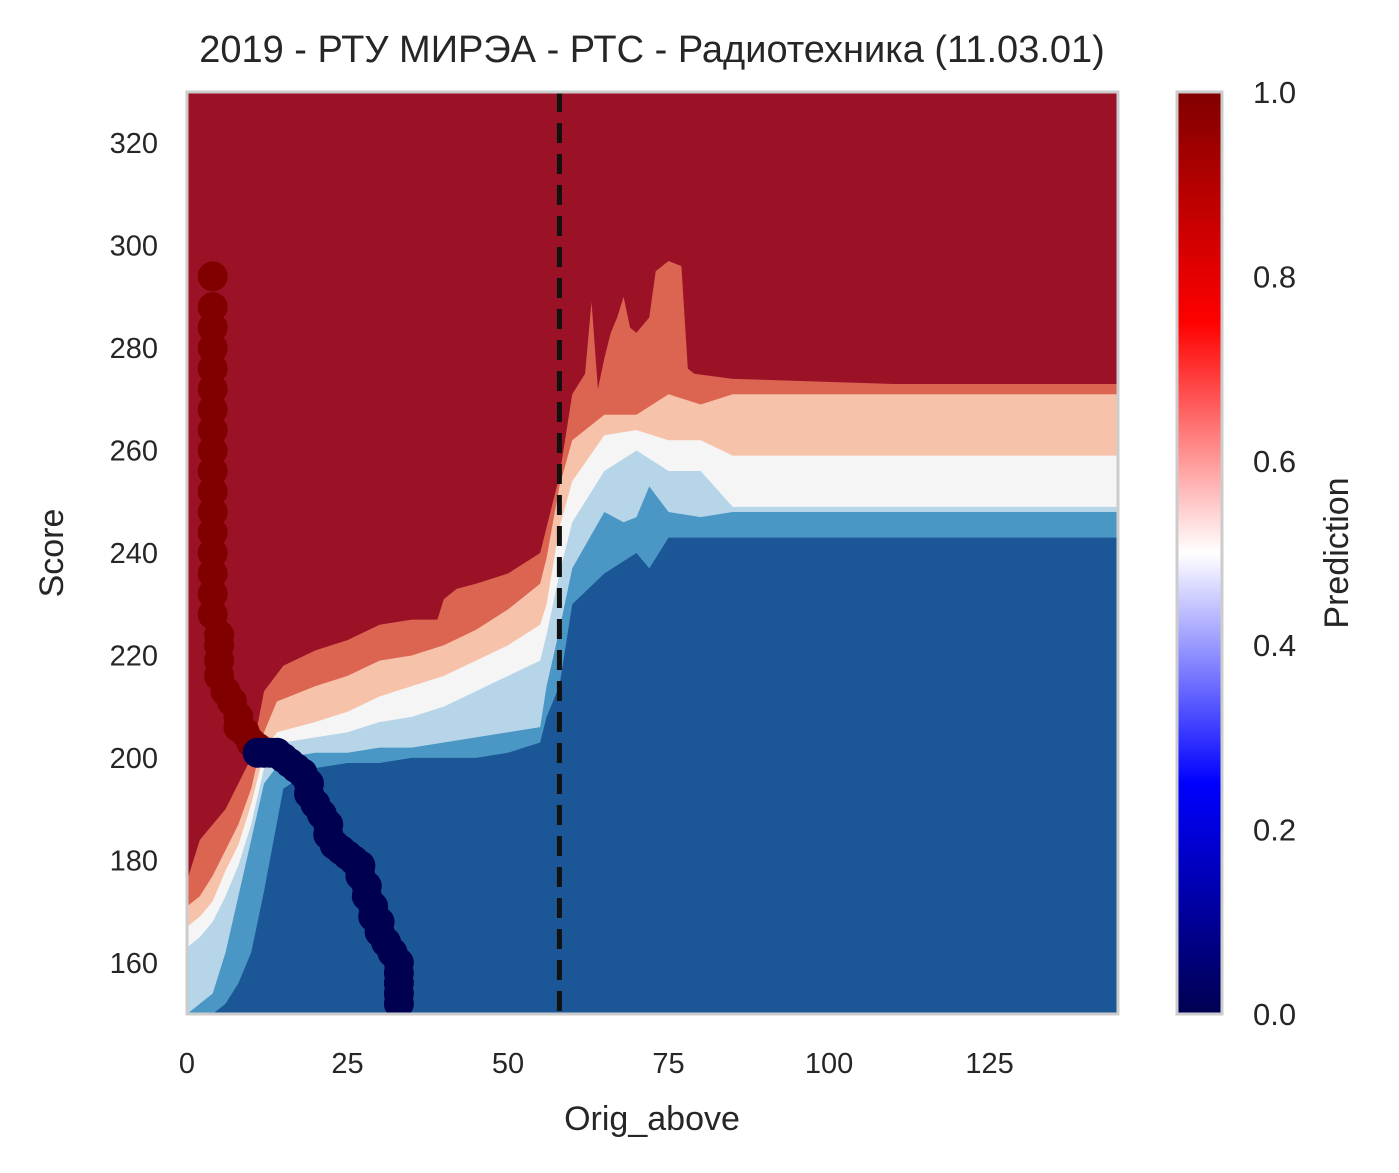 The image size is (1399, 1173). Describe the element at coordinates (1274, 276) in the screenshot. I see `colorbar-tick-label: 0.8` at that location.